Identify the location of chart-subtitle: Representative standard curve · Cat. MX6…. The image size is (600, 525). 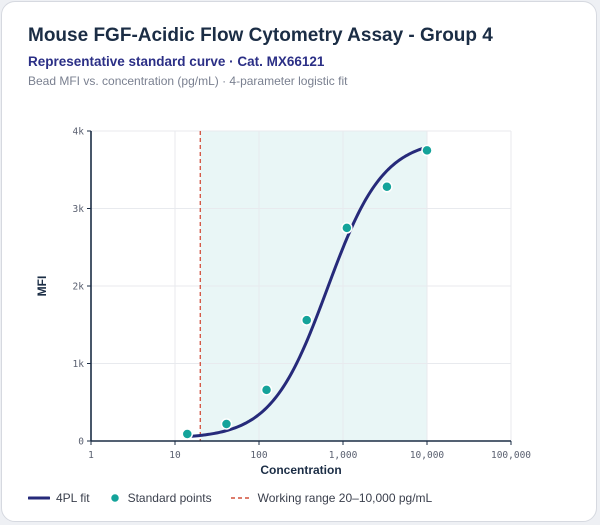
(176, 61).